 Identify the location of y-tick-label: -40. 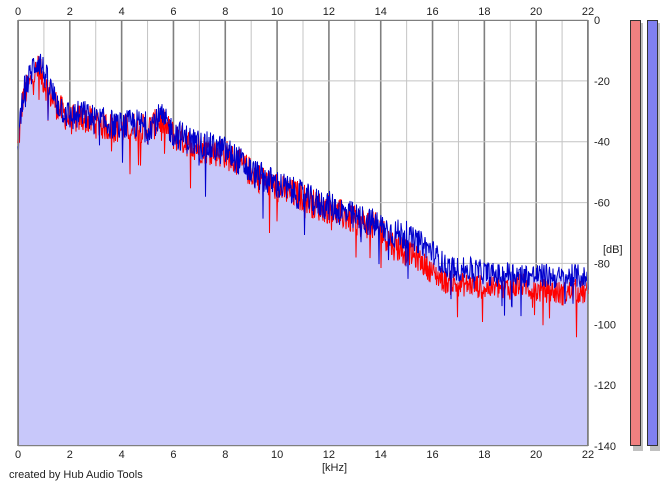
(602, 143).